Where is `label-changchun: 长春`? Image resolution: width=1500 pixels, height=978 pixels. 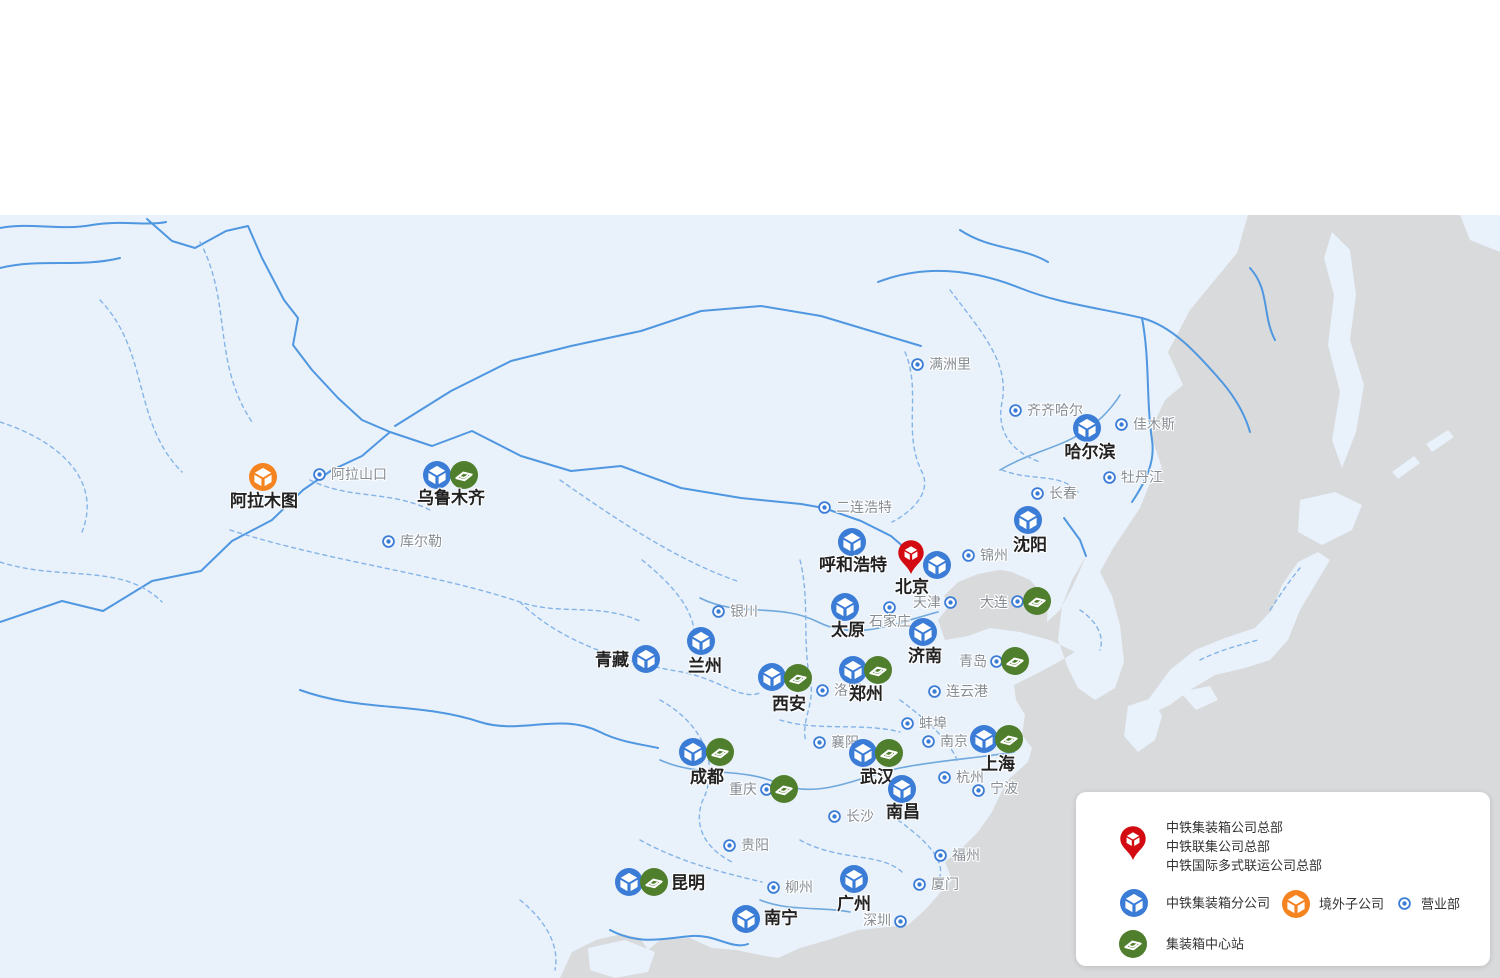 label-changchun: 长春 is located at coordinates (1063, 493).